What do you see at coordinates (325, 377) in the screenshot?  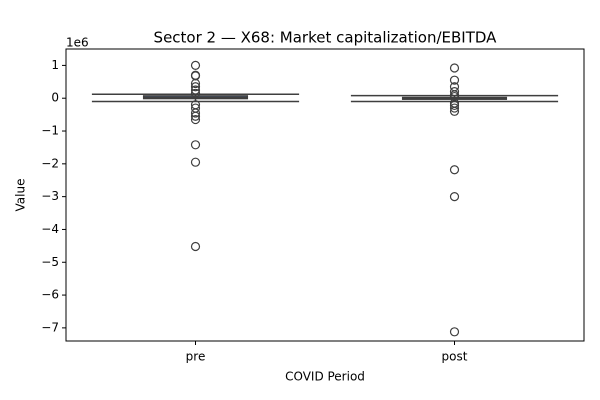 I see `x-axis-label: COVID Period` at bounding box center [325, 377].